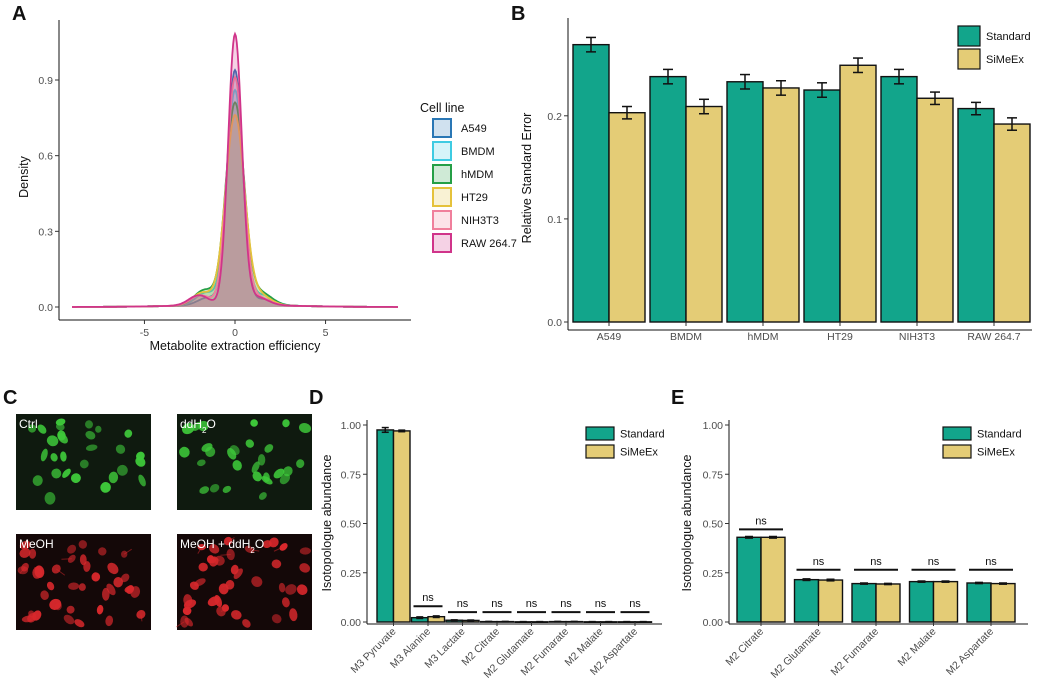  Describe the element at coordinates (198, 426) in the screenshot. I see `micrograph-label-ddh2o: ddH2O` at that location.